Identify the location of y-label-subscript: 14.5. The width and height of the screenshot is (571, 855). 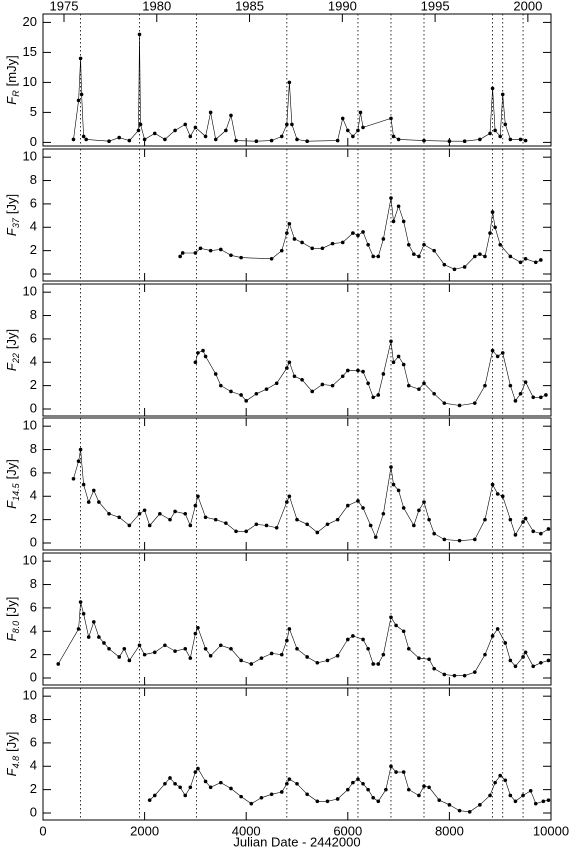
(16, 491).